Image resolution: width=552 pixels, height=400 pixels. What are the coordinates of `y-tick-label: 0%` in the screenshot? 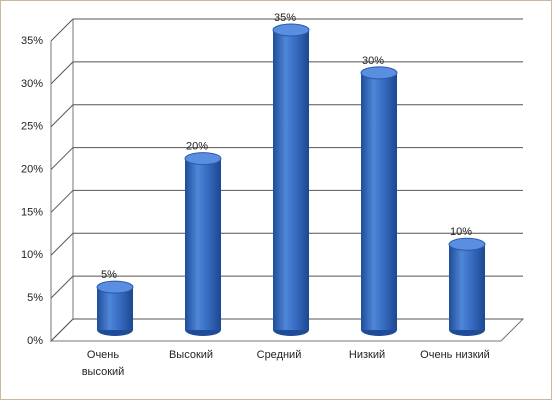 It's located at (35, 341).